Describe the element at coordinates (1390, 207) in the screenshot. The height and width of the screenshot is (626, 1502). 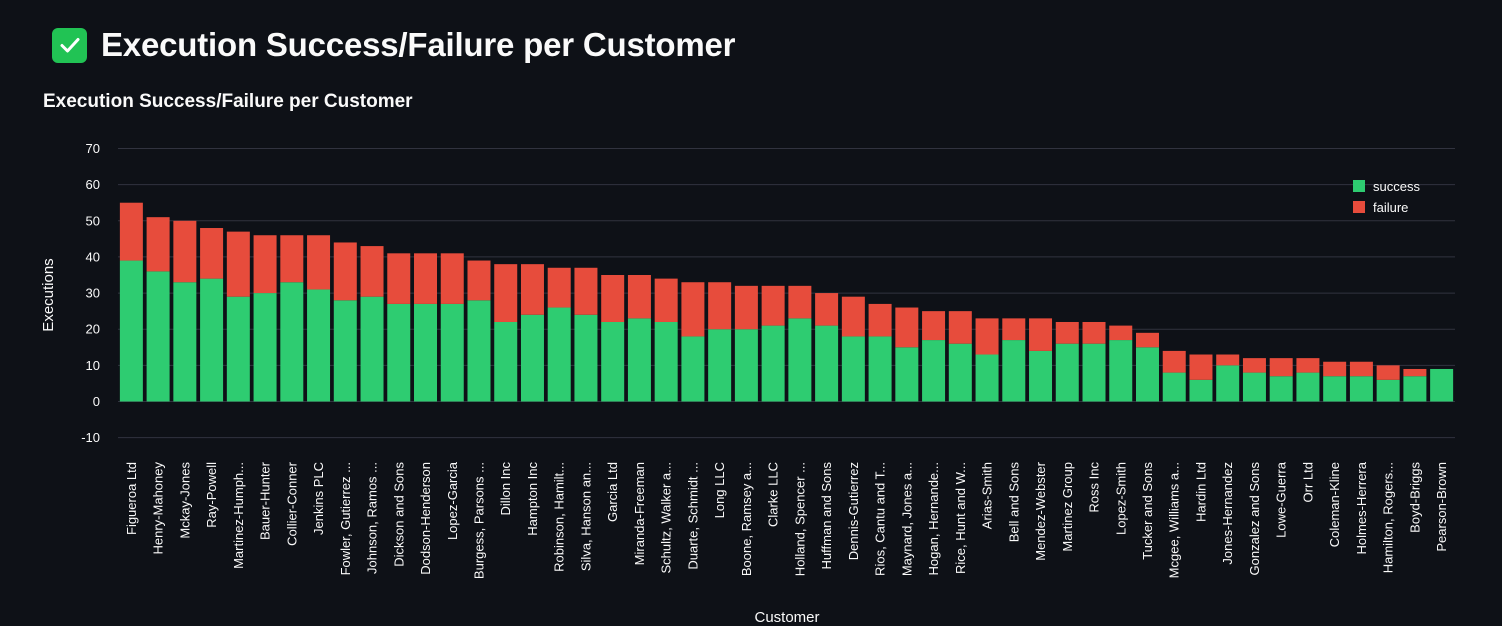
I see `legend-label-failure: failure` at that location.